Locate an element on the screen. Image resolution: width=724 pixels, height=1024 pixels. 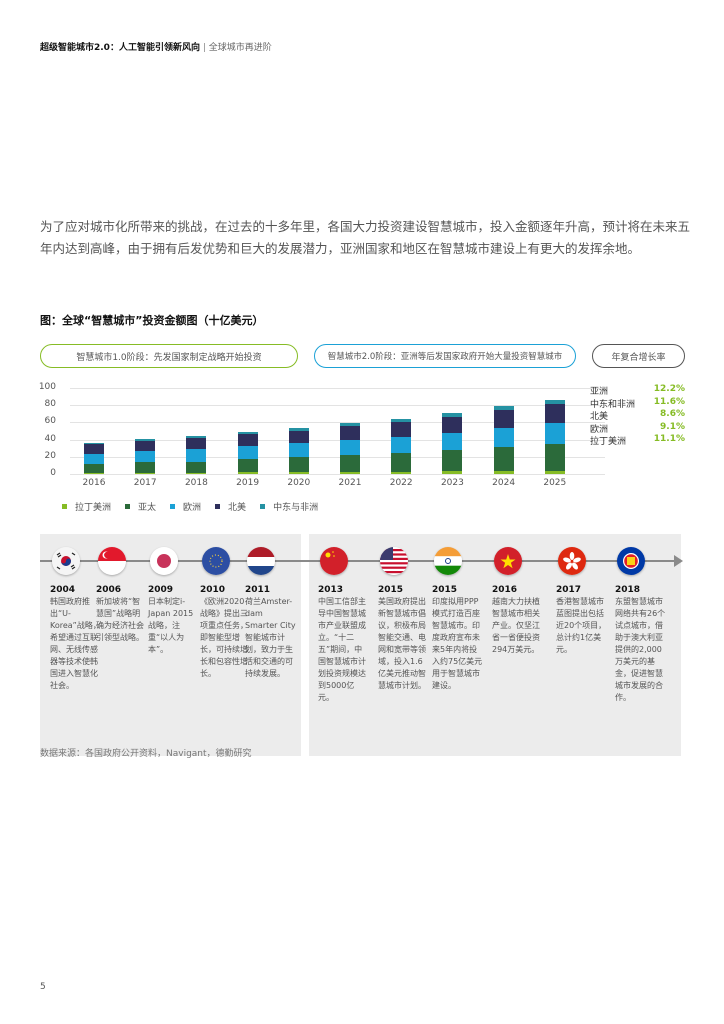
x-tick-label: 2017 is located at coordinates (145, 483).